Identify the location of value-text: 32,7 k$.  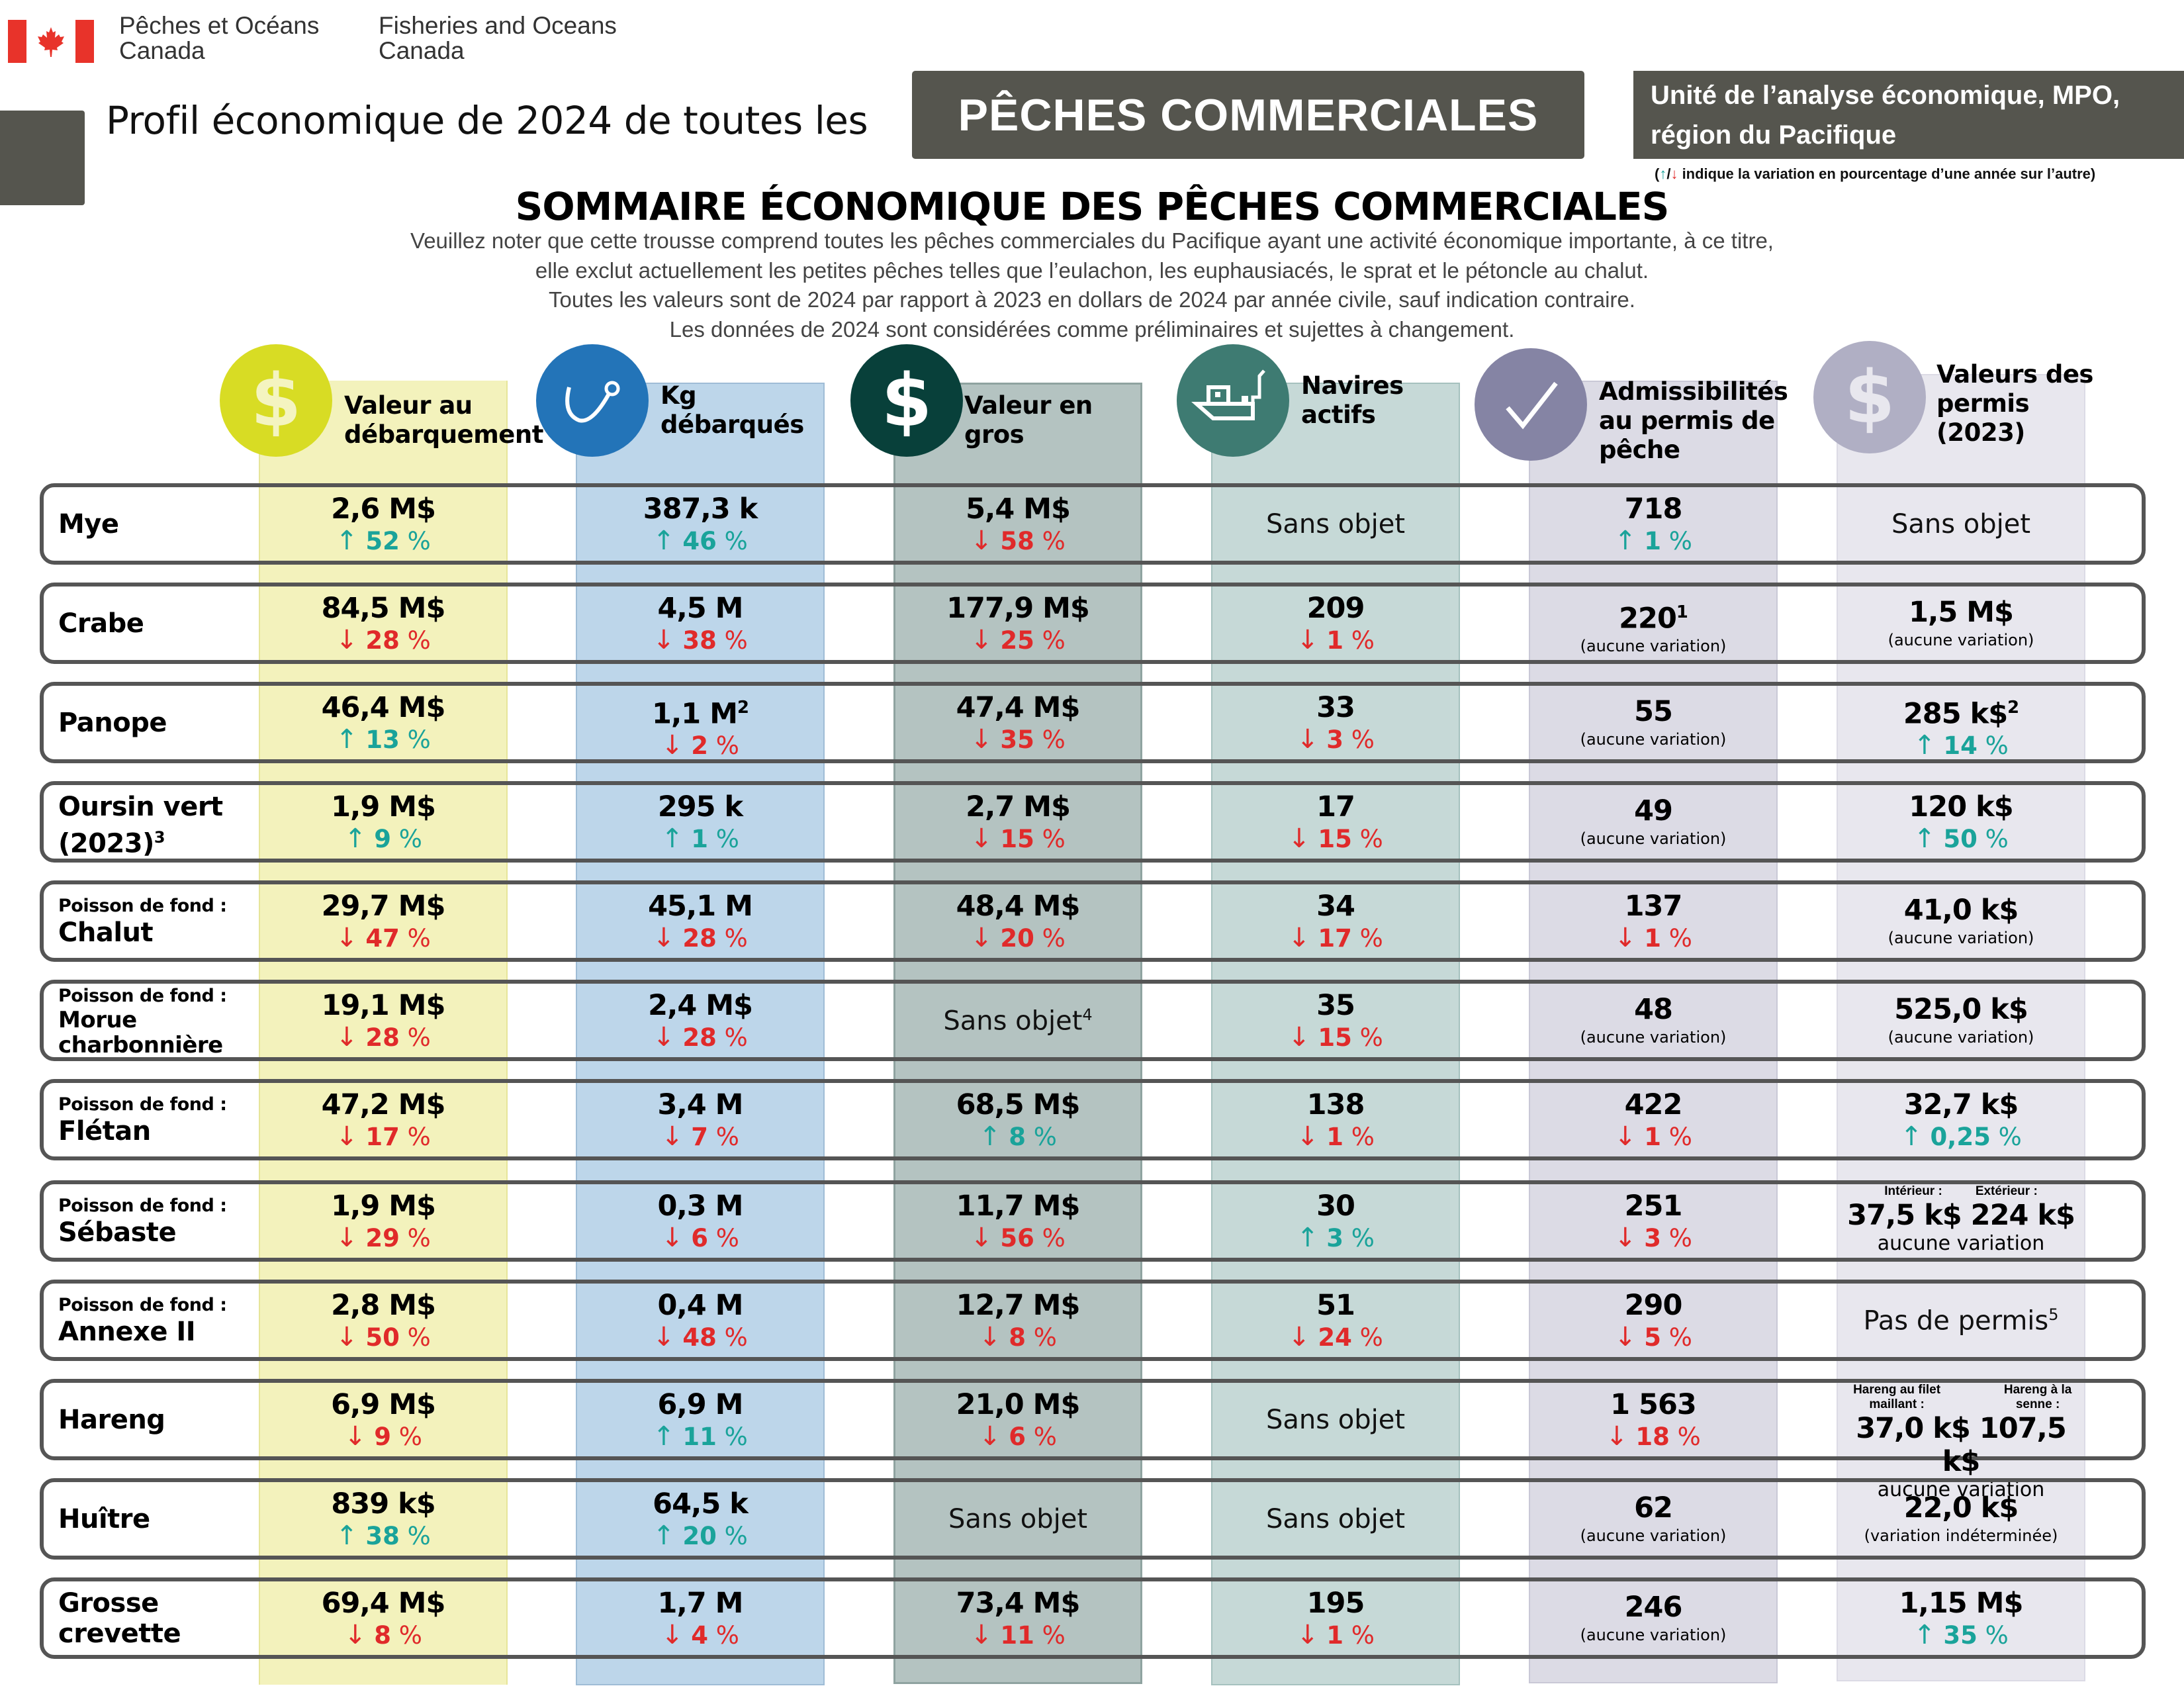
(1961, 1104).